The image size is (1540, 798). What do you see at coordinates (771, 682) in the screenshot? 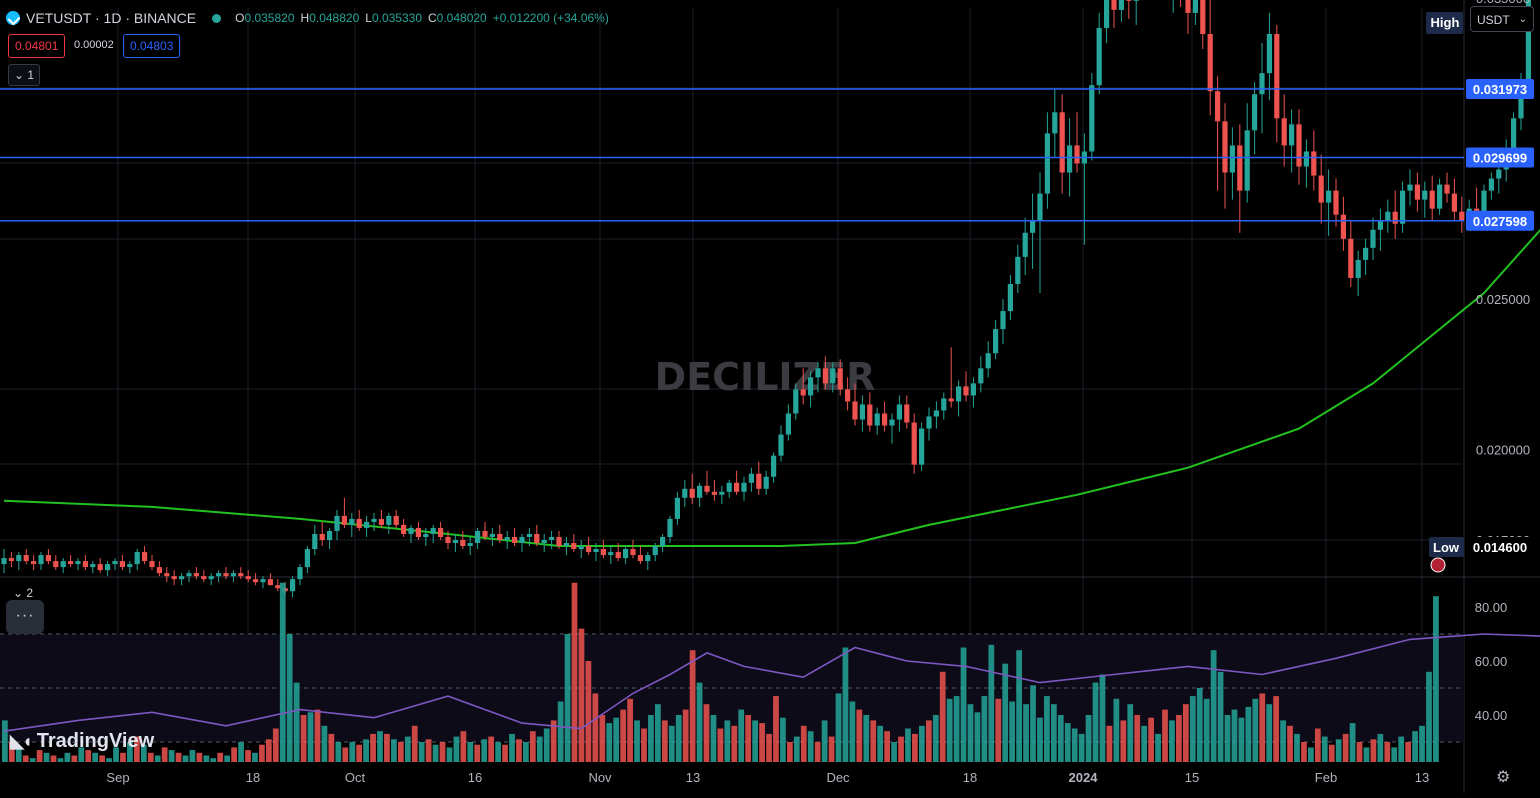
I see `rsi-line` at bounding box center [771, 682].